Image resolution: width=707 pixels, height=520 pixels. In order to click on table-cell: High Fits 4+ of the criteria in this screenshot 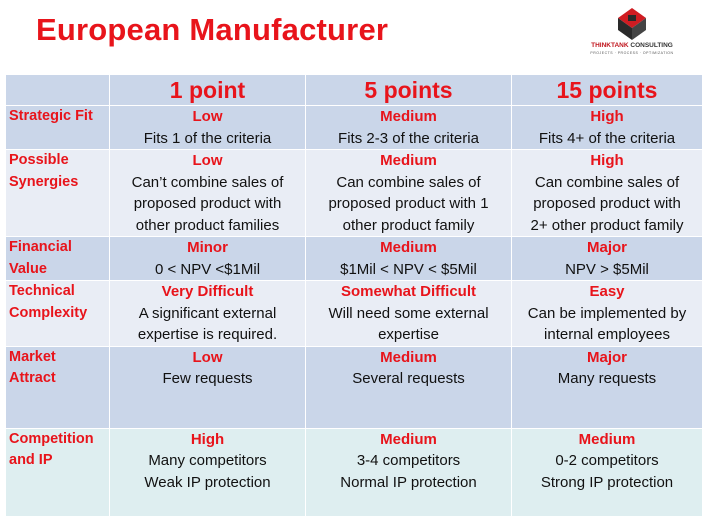, I will do `click(607, 127)`.